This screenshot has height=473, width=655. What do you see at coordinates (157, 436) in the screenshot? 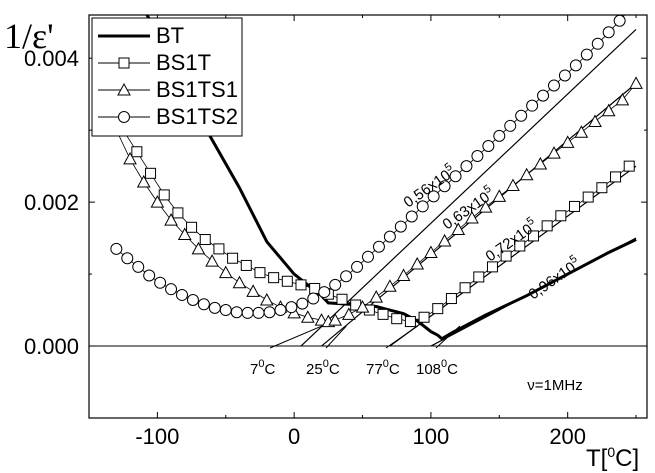
I see `x-tick-label: -100` at bounding box center [157, 436].